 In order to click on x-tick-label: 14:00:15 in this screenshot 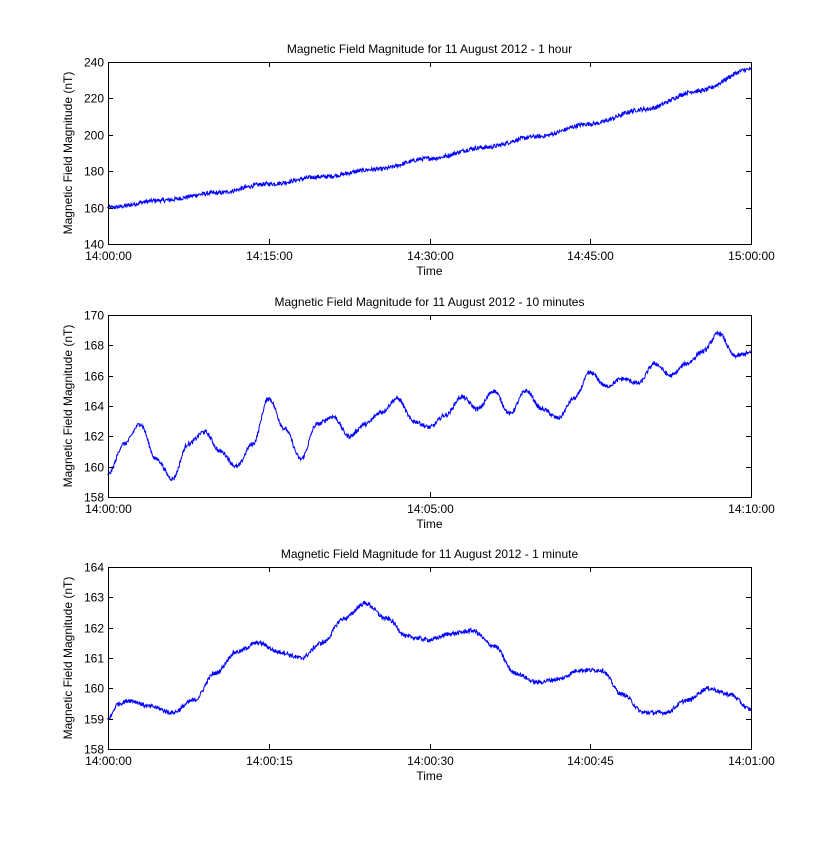, I will do `click(269, 761)`.